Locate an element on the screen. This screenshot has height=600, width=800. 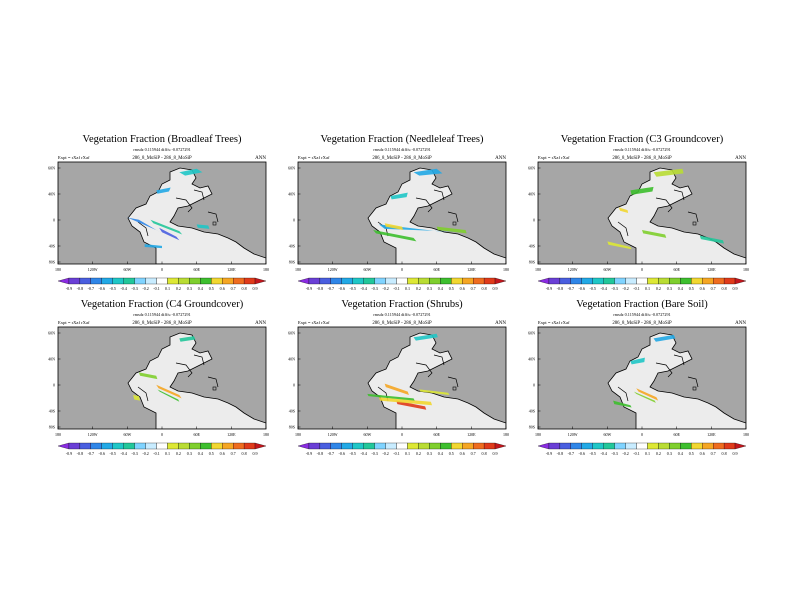
expt-title: 286_8_MoSiP - 286_8_MoSiP is located at coordinates (162, 323).